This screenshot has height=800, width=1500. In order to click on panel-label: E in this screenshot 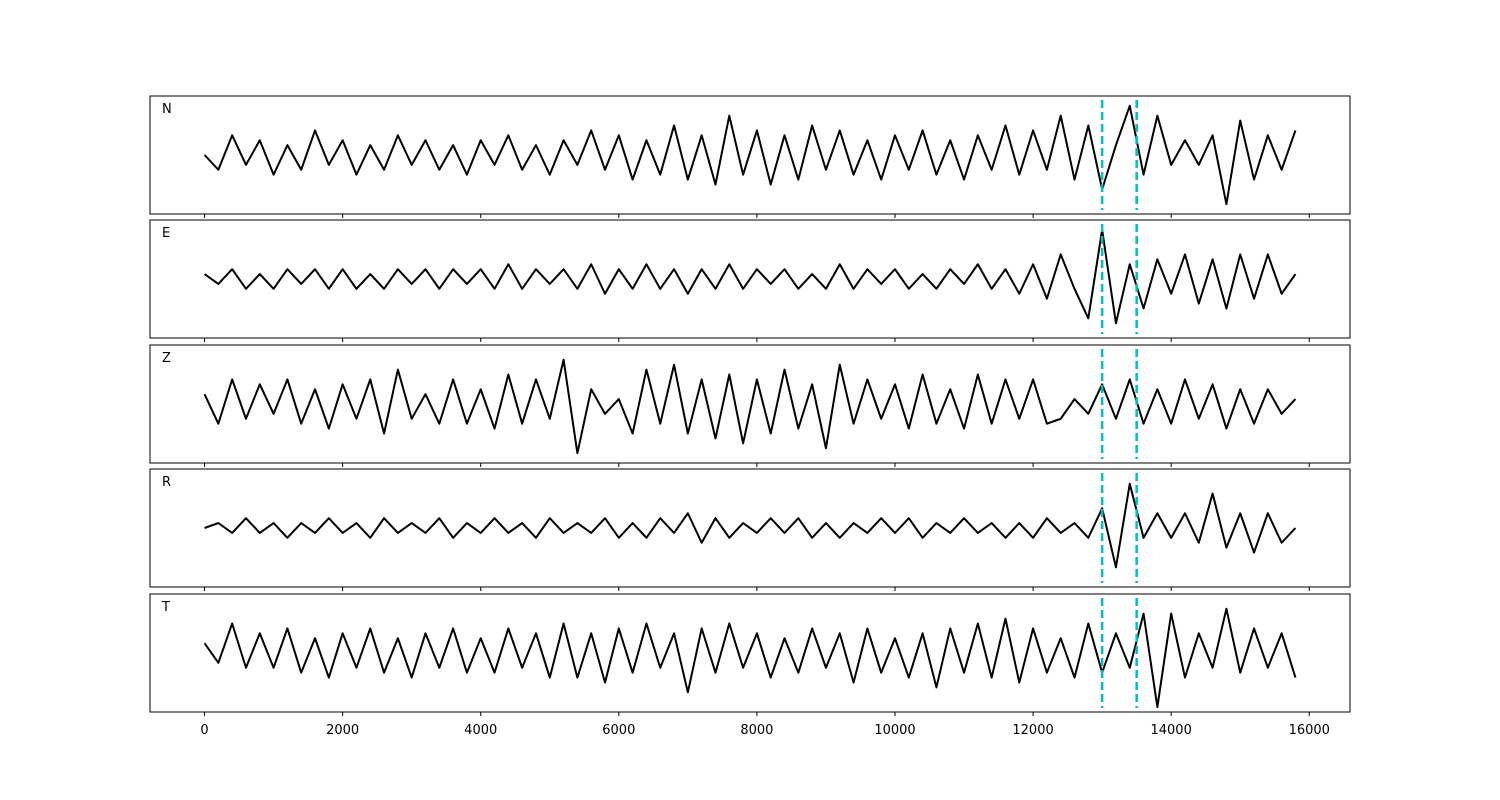, I will do `click(166, 233)`.